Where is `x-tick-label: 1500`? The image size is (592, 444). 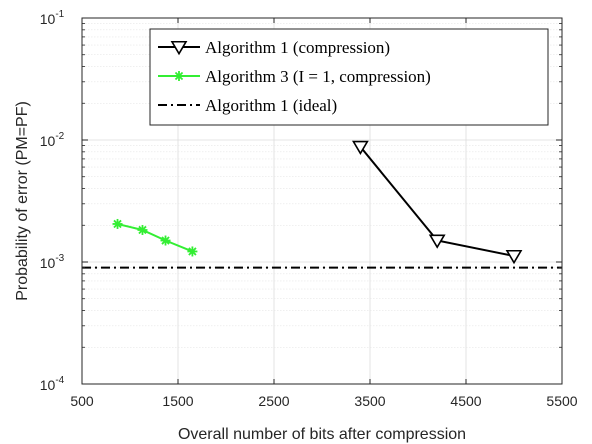
x-tick-label: 1500 is located at coordinates (177, 401).